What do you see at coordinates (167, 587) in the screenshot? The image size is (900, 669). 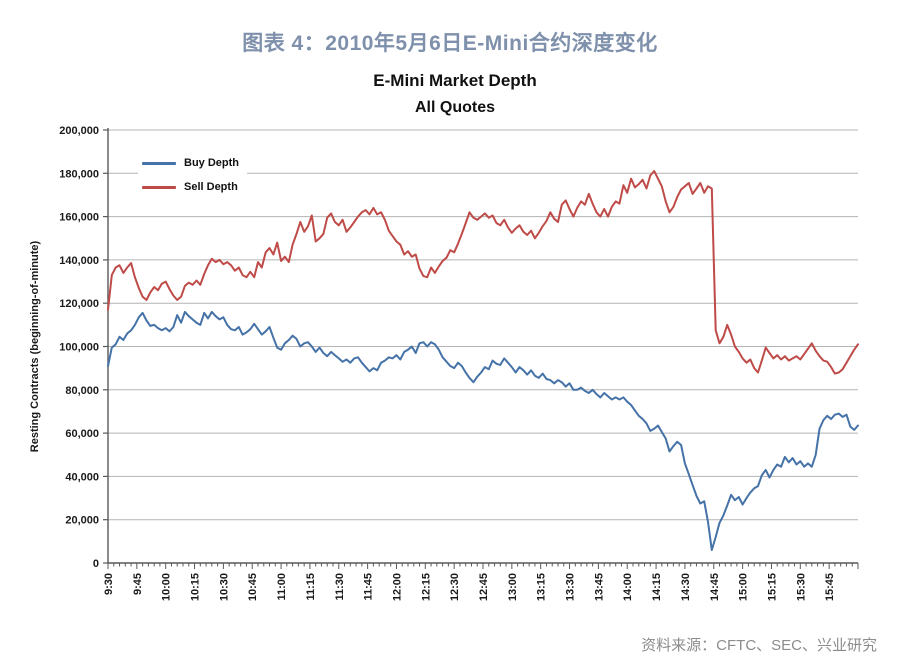 I see `x-tick-label: 10:00` at bounding box center [167, 587].